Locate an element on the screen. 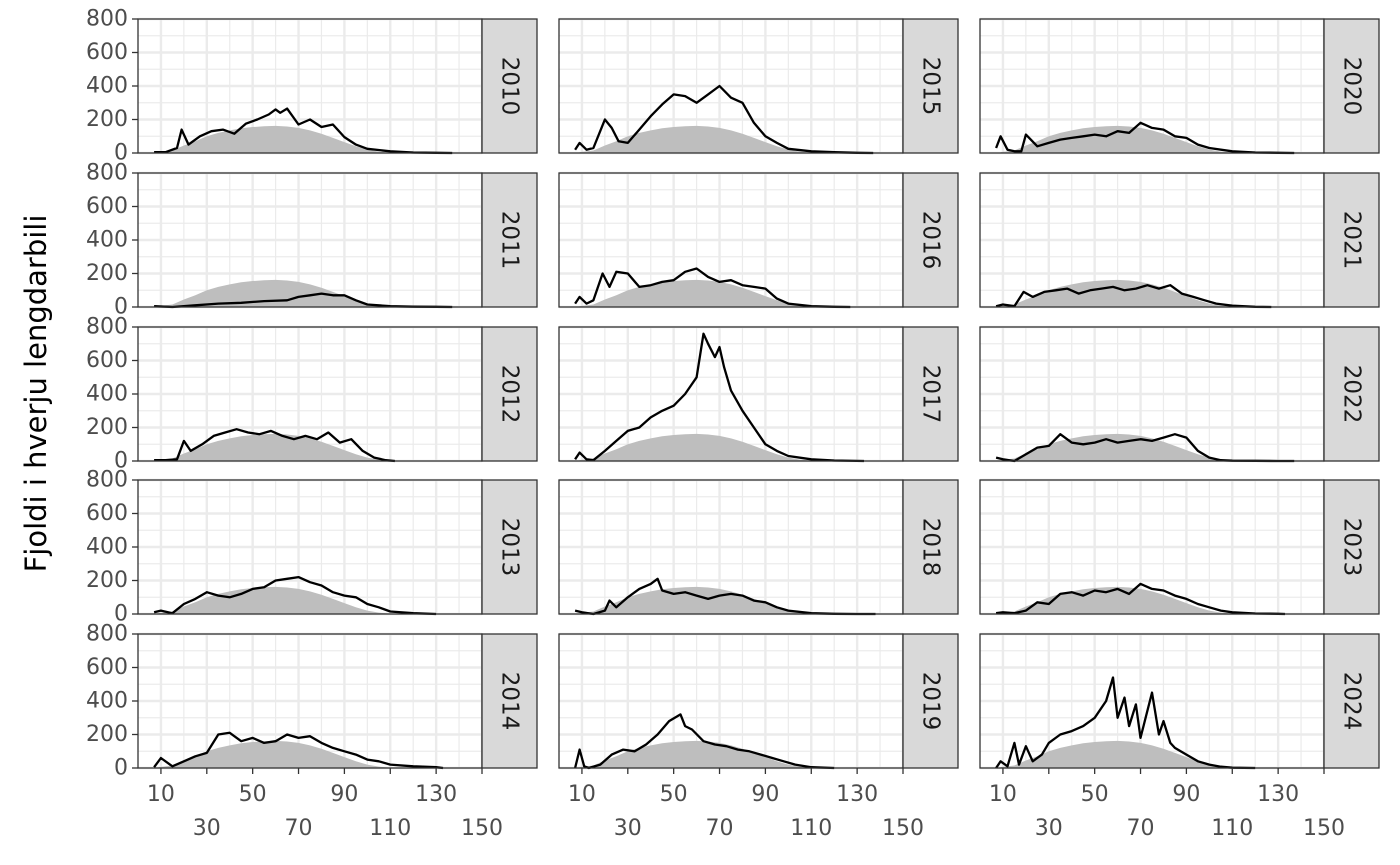 Image resolution: width=1400 pixels, height=865 pixels. reference-area-2015 is located at coordinates (695, 139).